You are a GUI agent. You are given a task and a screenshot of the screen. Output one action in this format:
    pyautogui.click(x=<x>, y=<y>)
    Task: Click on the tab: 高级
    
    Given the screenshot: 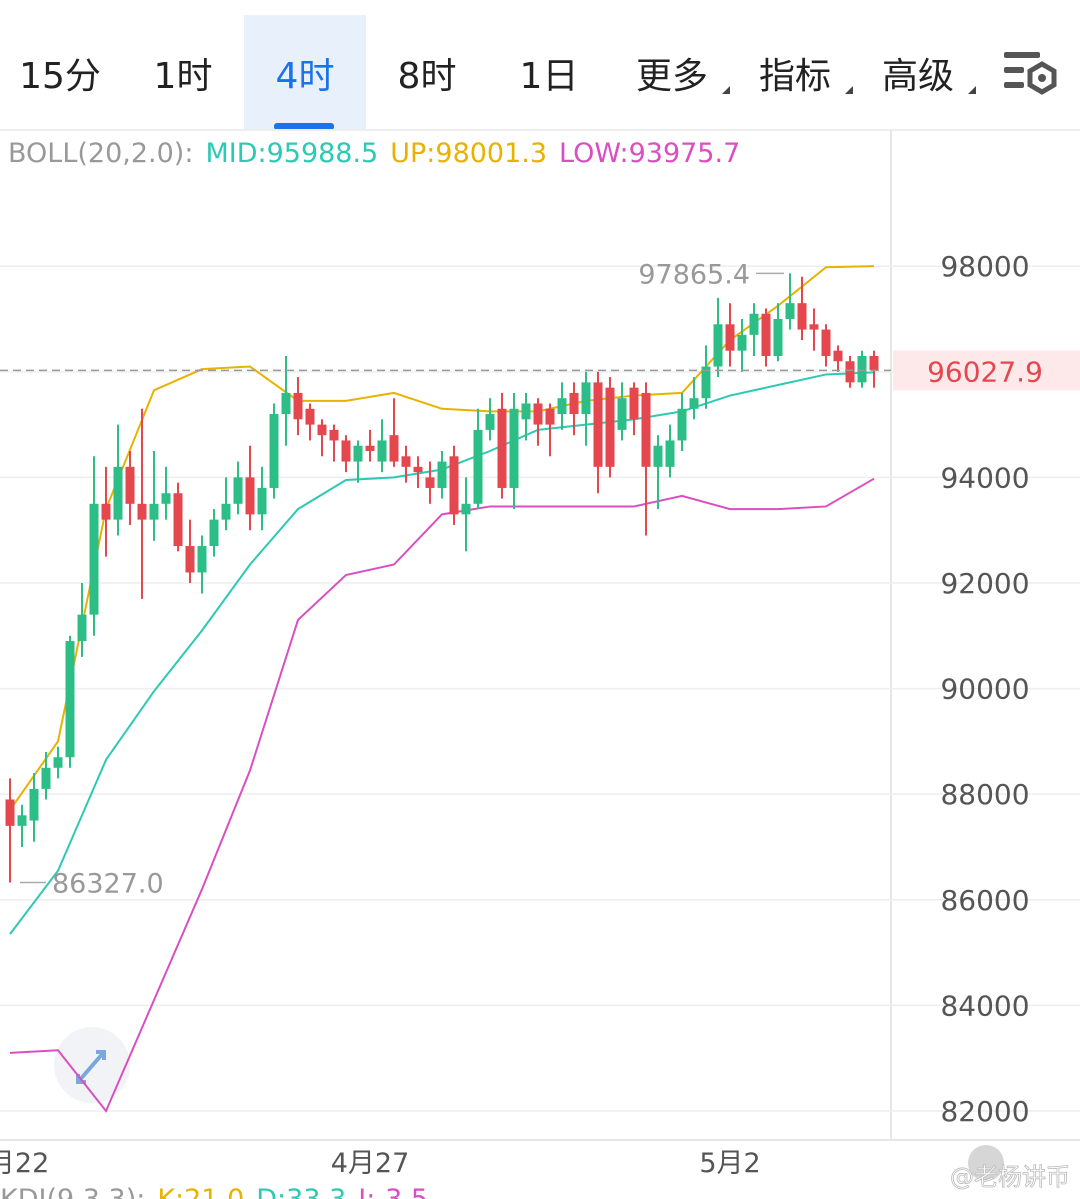 What is the action you would take?
    pyautogui.click(x=918, y=76)
    